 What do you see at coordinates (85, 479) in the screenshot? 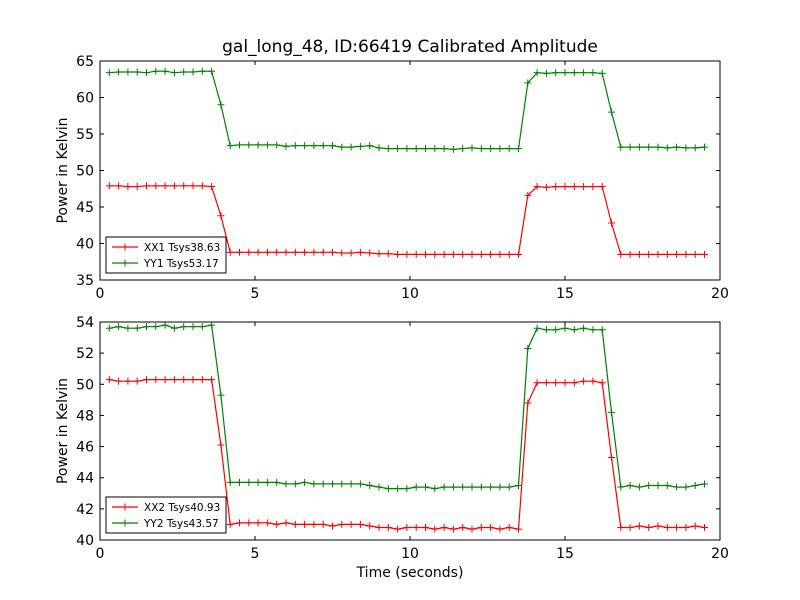
I see `y-tick-label: 44` at bounding box center [85, 479].